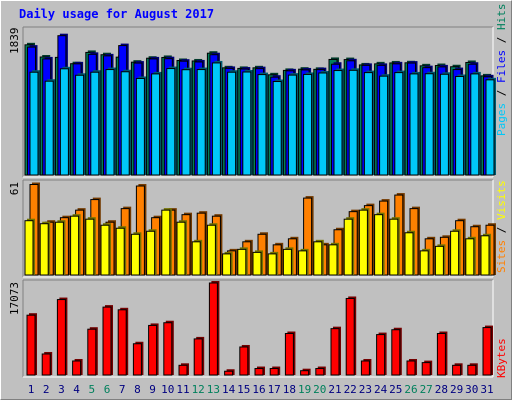 The height and width of the screenshot is (400, 512). Describe the element at coordinates (61, 389) in the screenshot. I see `x-tick-3: 3` at that location.